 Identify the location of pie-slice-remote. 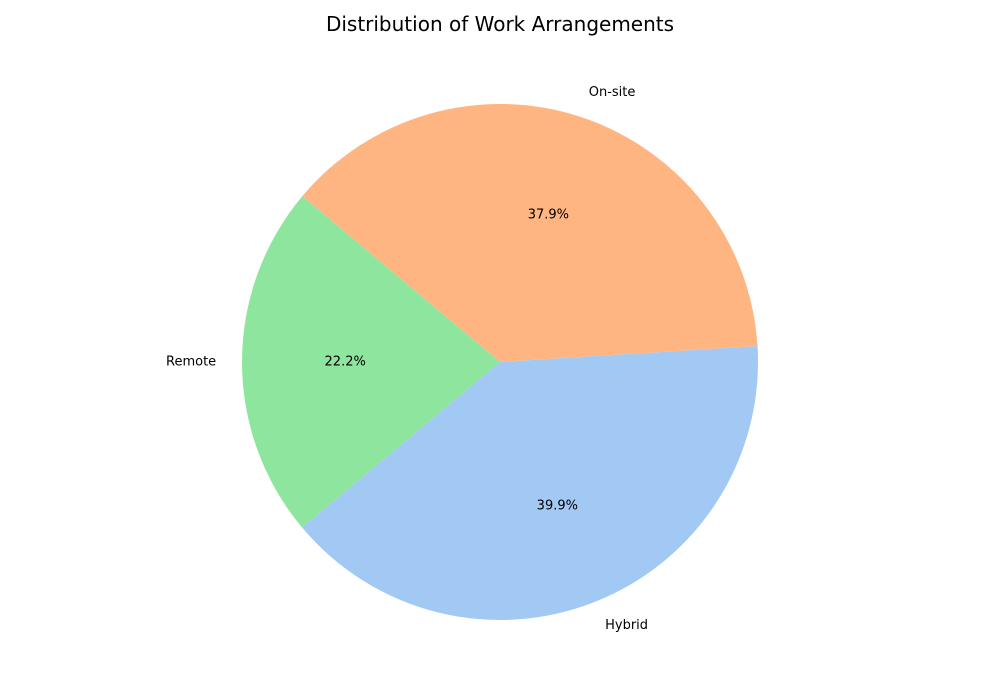
(371, 362).